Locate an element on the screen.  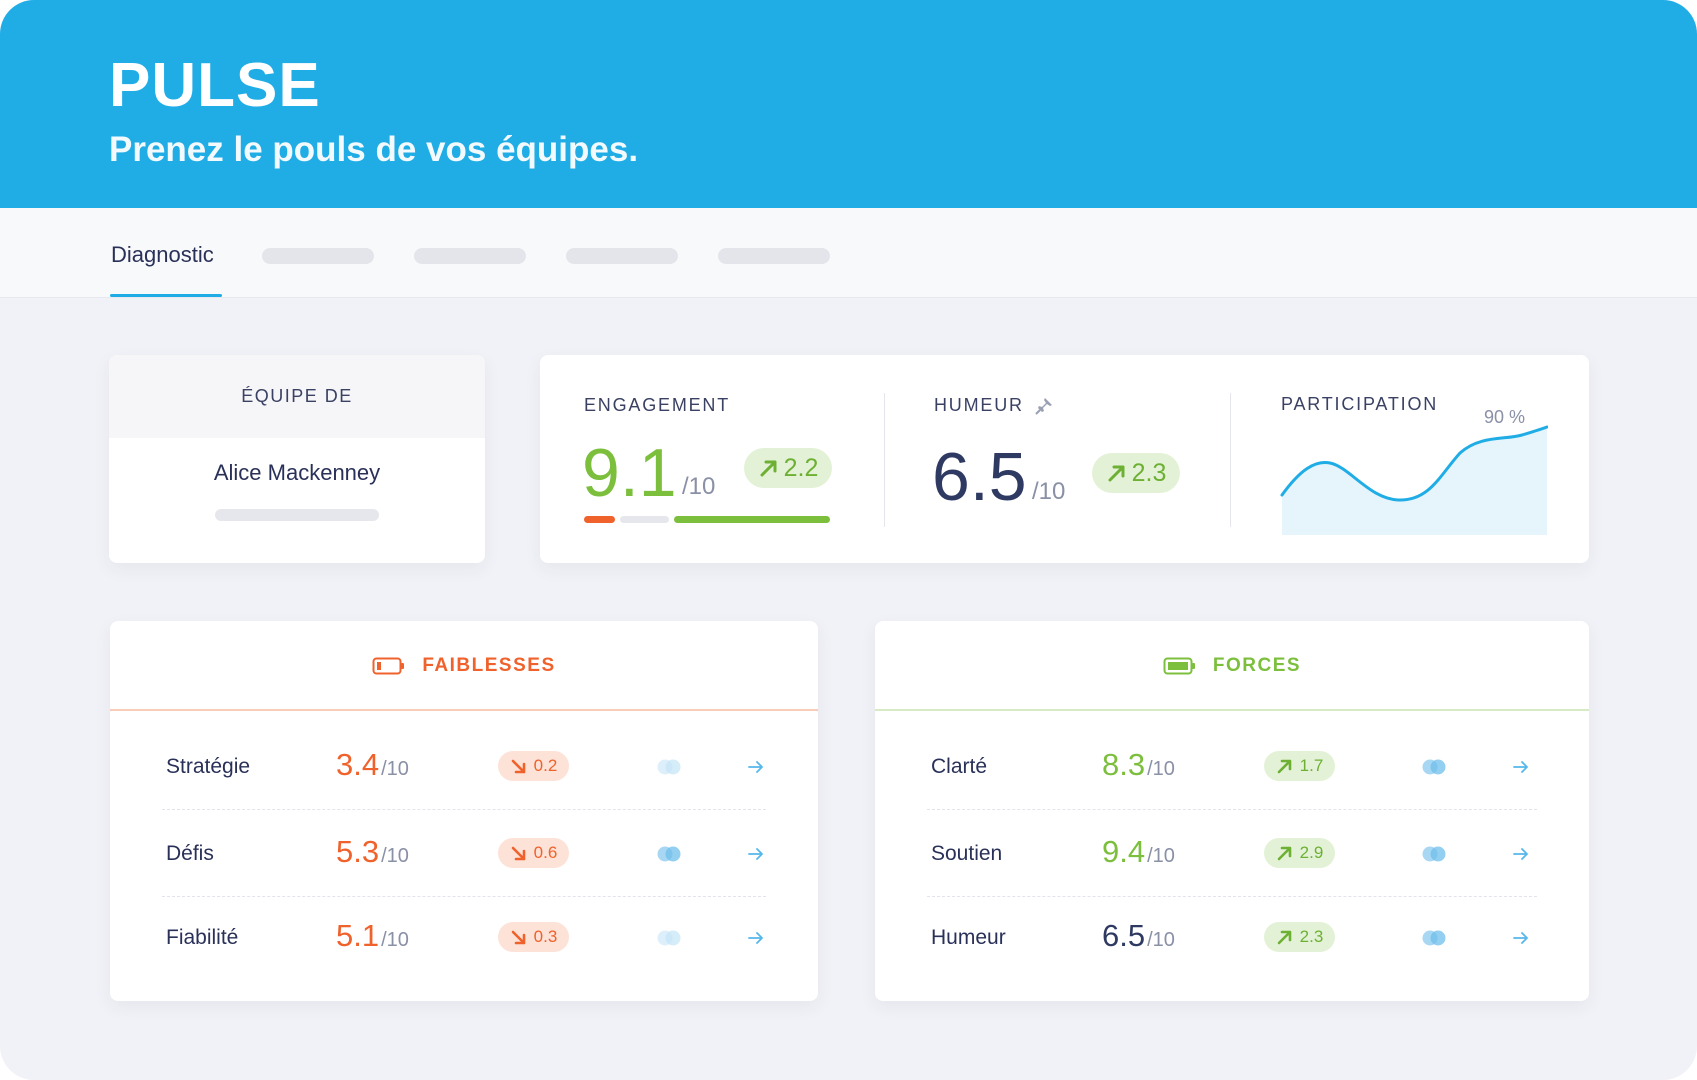
item-label: Stratégie is located at coordinates (208, 766).